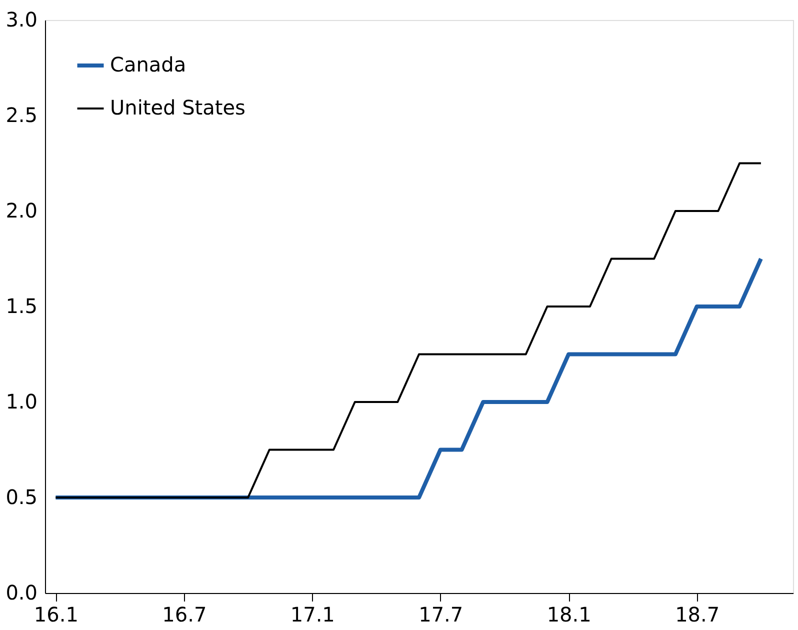  I want to click on legend-label: Canada, so click(148, 64).